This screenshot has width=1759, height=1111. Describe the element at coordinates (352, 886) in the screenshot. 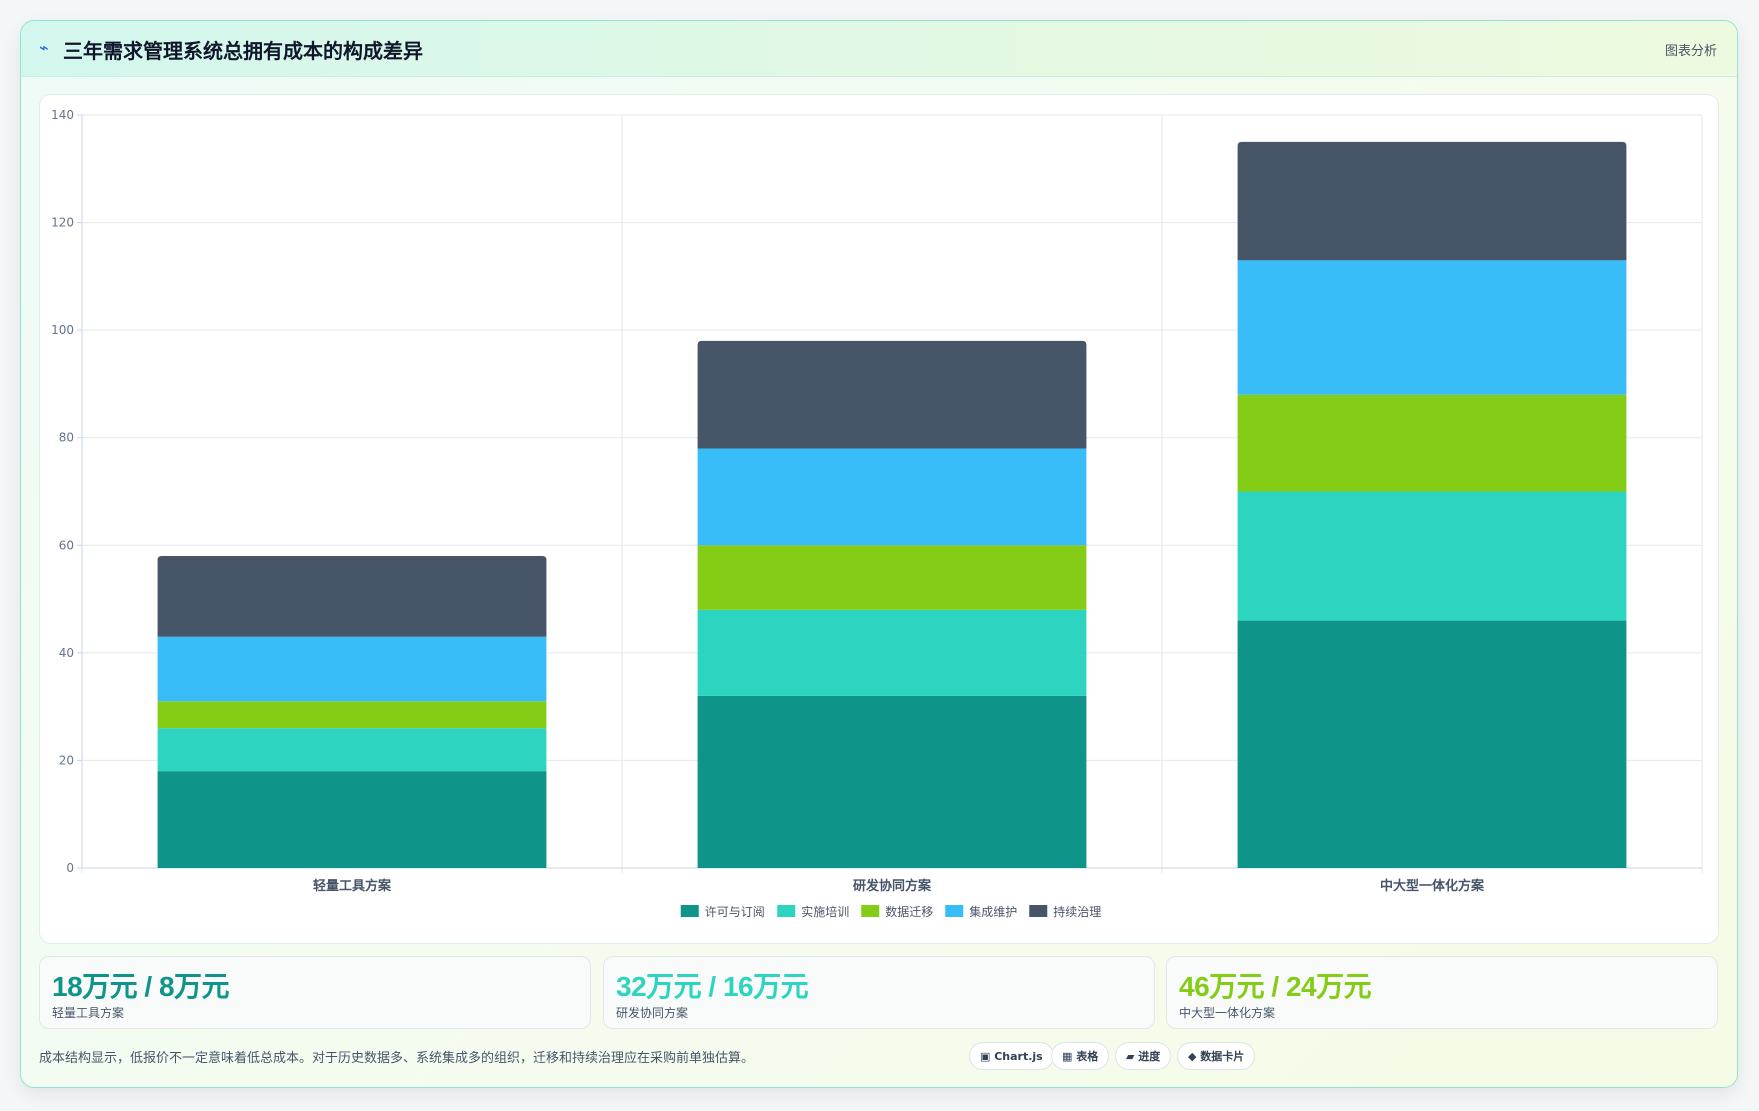

I see `x-tick-label: 轻量工具方案` at that location.